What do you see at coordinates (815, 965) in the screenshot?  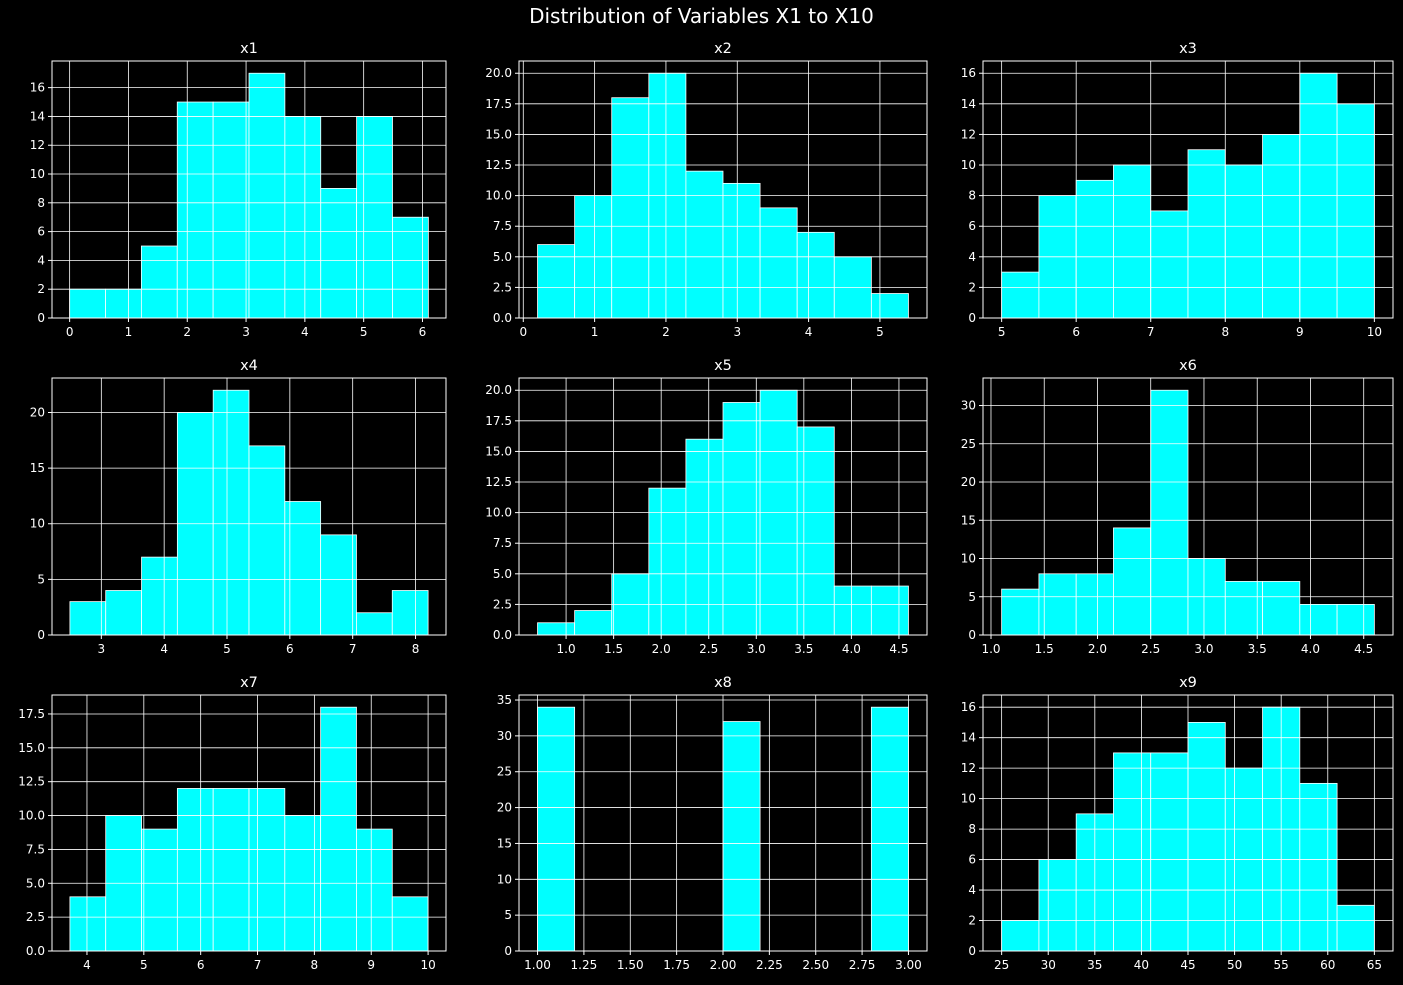 I see `x-tick-label: 2.50` at bounding box center [815, 965].